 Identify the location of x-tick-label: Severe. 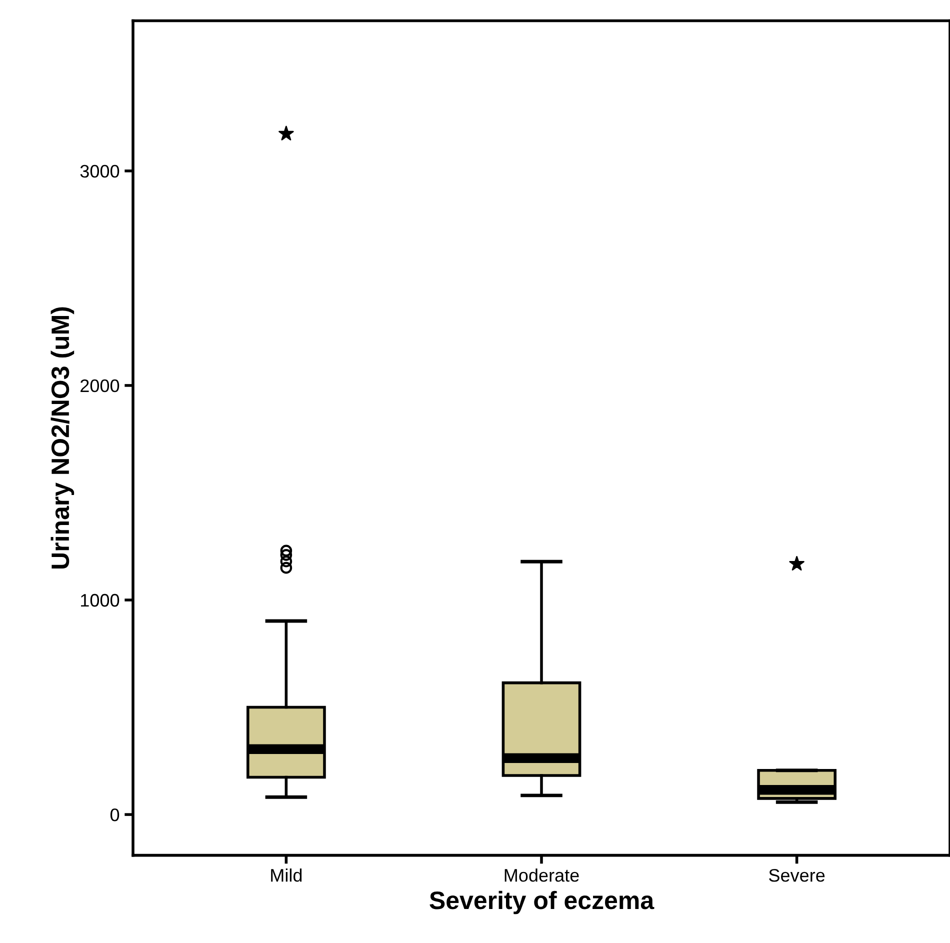
(797, 875).